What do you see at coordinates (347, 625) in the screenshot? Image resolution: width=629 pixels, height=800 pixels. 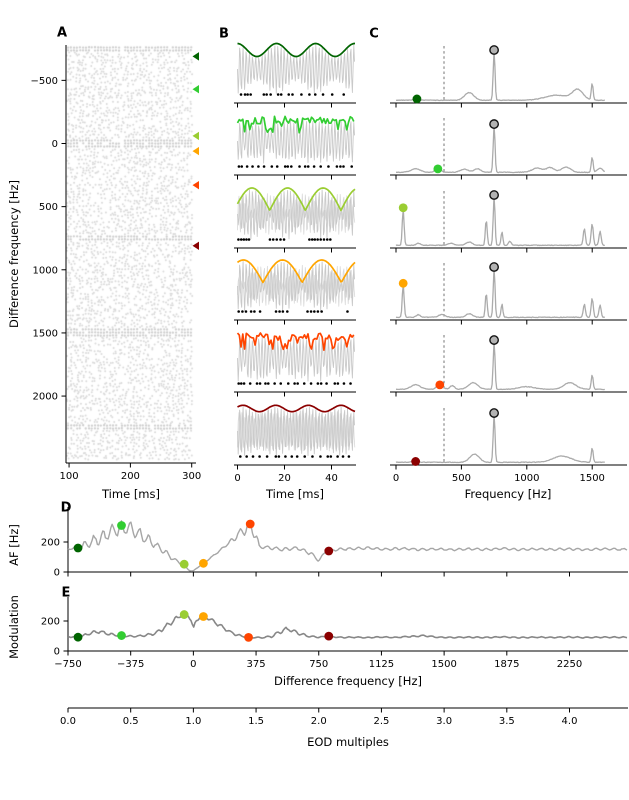 I see `modulation-curve` at bounding box center [347, 625].